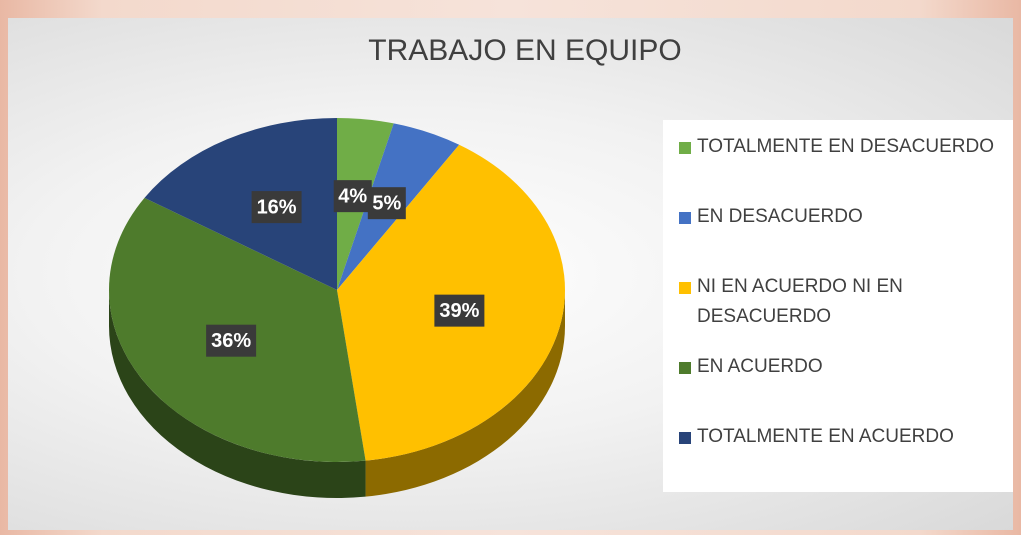 Image resolution: width=1021 pixels, height=535 pixels. Describe the element at coordinates (800, 301) in the screenshot. I see `legend-label: NI EN ACUERDO NI EN DESACUERDO` at that location.